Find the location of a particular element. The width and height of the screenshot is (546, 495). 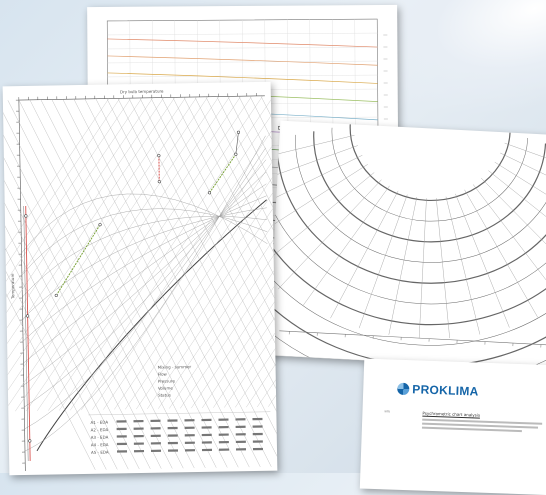

rh-curve is located at coordinates (145, 263).